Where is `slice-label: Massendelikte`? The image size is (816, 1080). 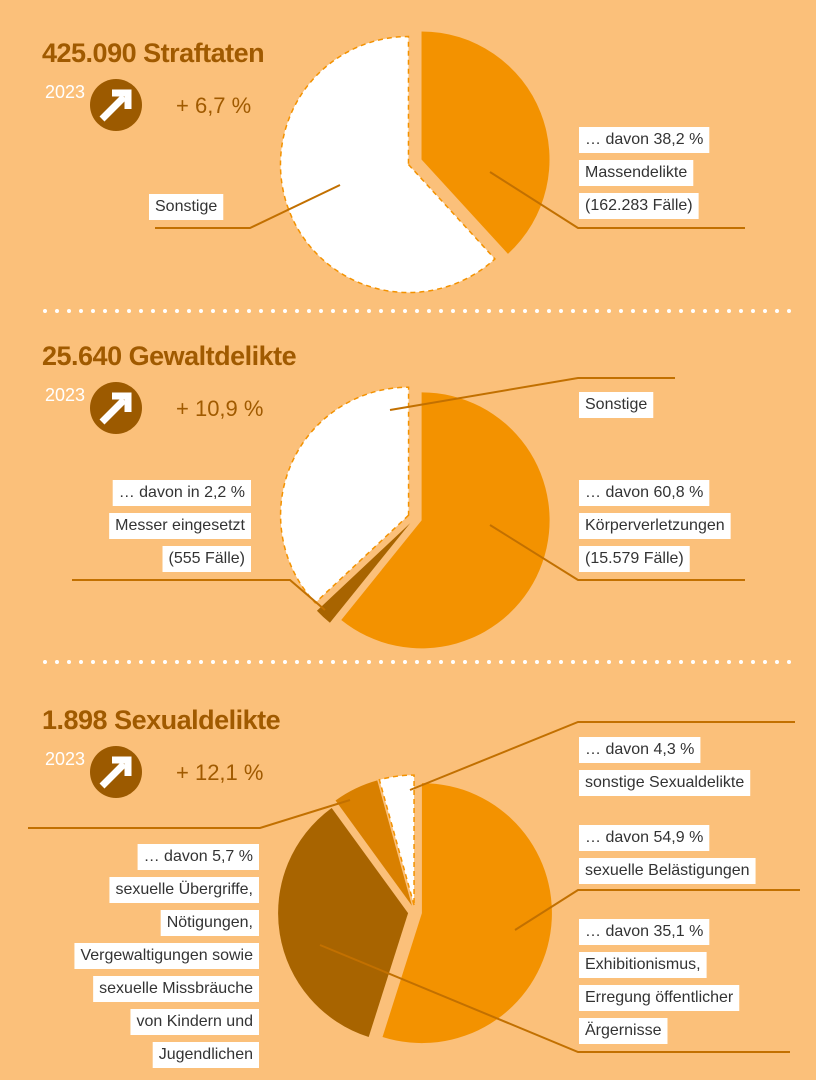
slice-label: Massendelikte is located at coordinates (636, 172).